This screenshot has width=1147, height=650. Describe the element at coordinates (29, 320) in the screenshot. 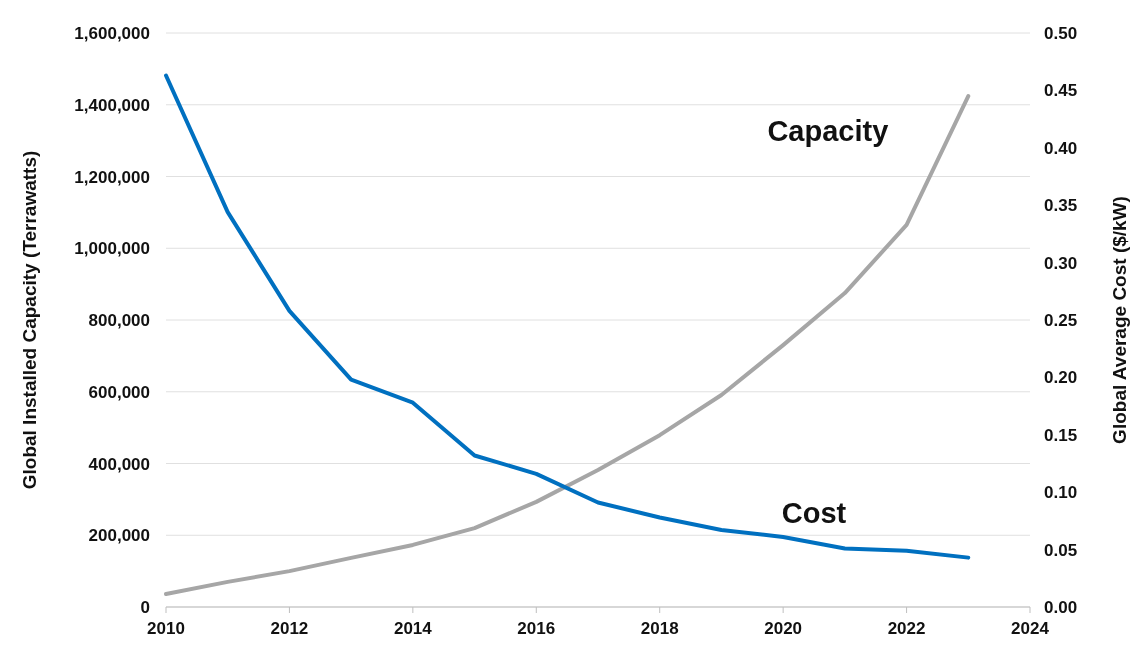

I see `y-axis-title: Global Installed Capacity (Terrawatts)` at that location.